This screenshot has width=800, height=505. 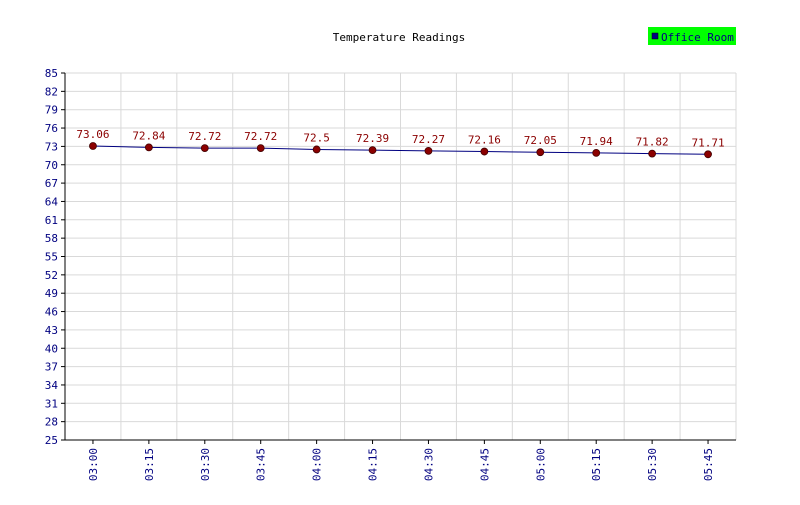 I want to click on y-tick-label: 49, so click(x=51, y=293).